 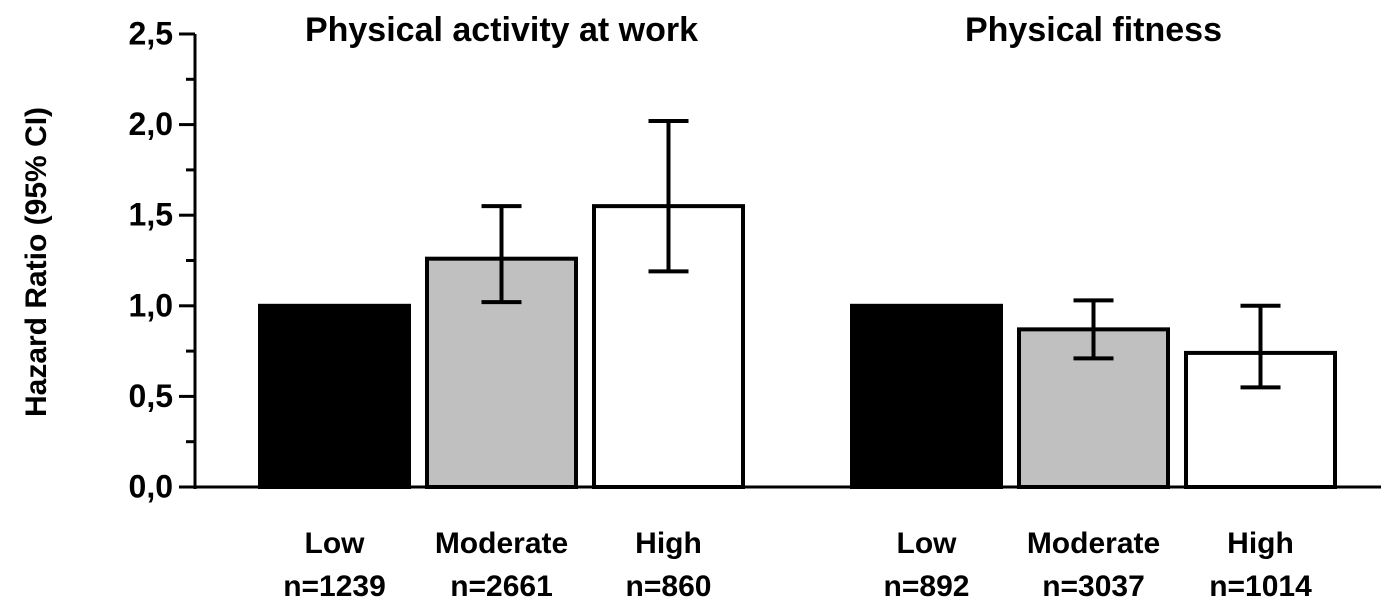 What do you see at coordinates (669, 586) in the screenshot?
I see `n-label: n=860` at bounding box center [669, 586].